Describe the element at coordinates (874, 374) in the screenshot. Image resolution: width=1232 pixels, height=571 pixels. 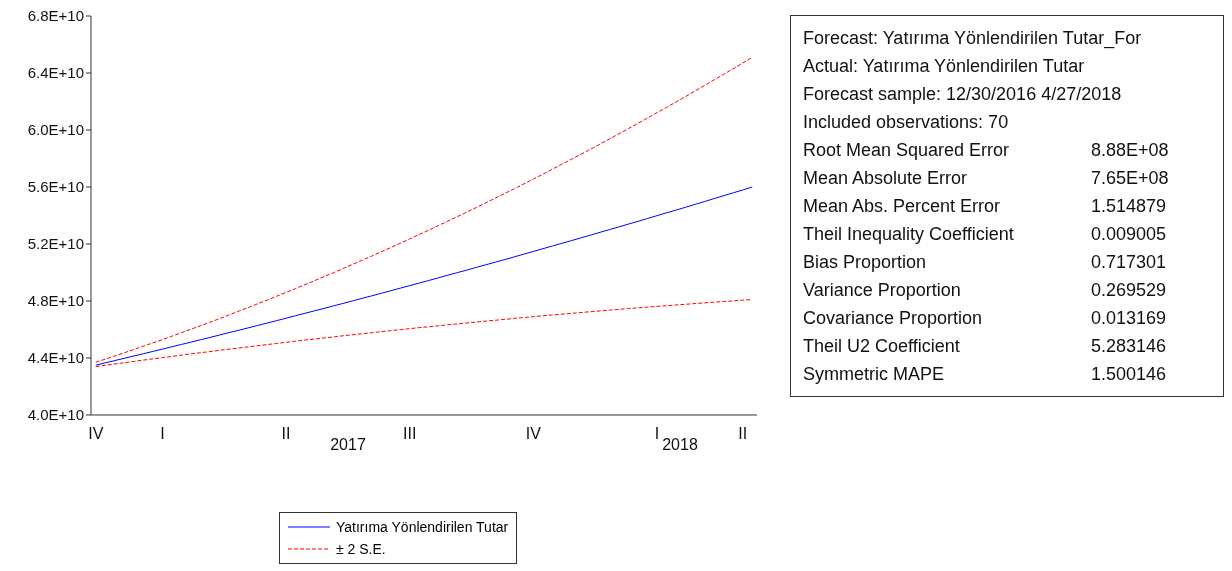
I see `category-label: Symmetric MAPE` at that location.